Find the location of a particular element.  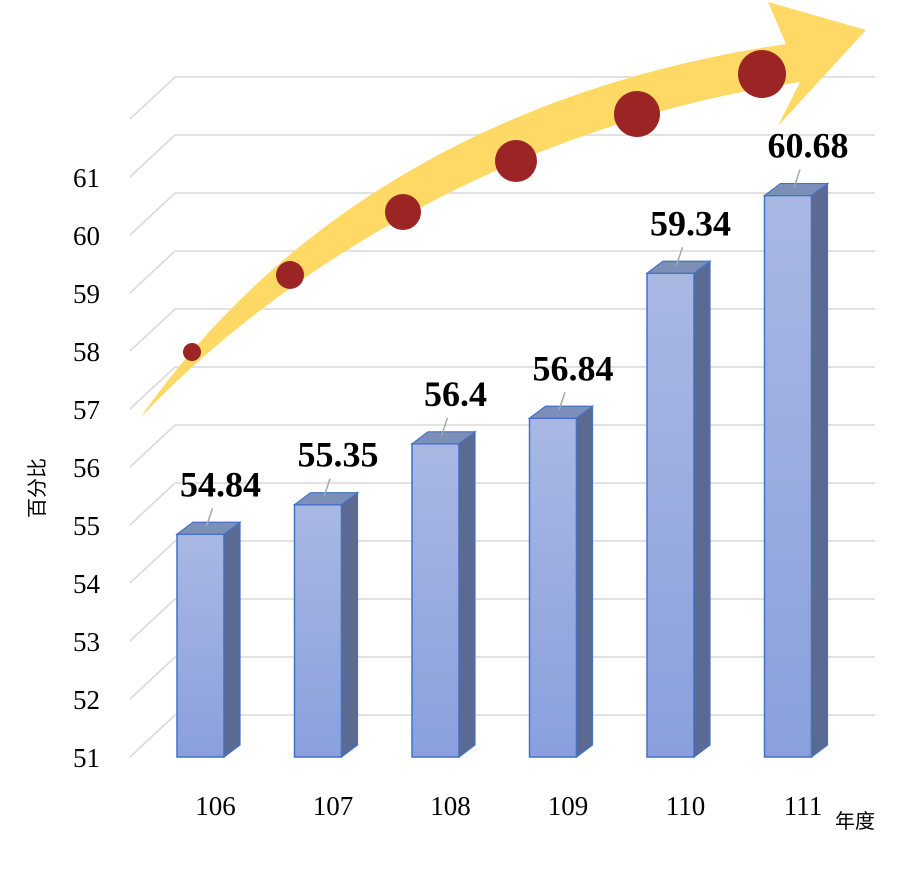

y-tick-label: 52 is located at coordinates (86, 700).